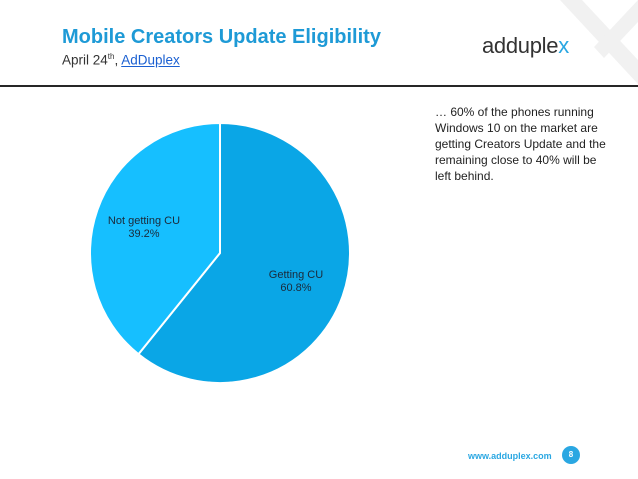 This screenshot has width=638, height=479. Describe the element at coordinates (563, 45) in the screenshot. I see `logo-part-3: x` at that location.